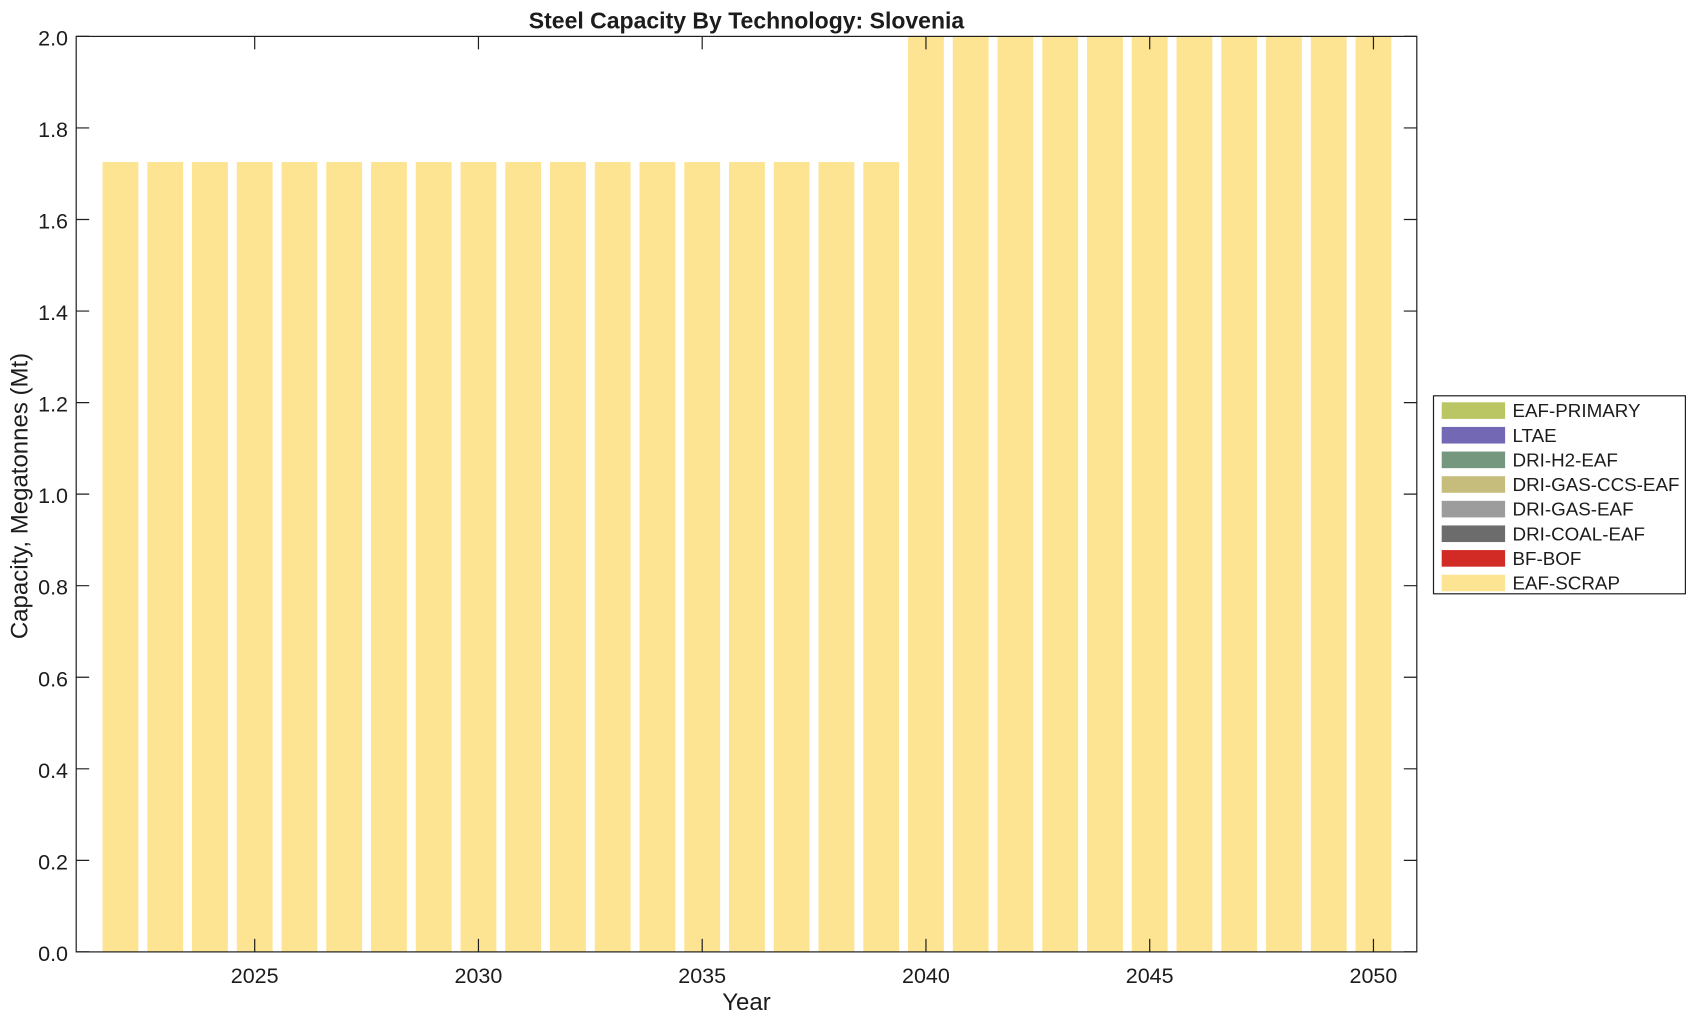 Image resolution: width=1696 pixels, height=1021 pixels. I want to click on svg-text: LTAE, so click(1535, 435).